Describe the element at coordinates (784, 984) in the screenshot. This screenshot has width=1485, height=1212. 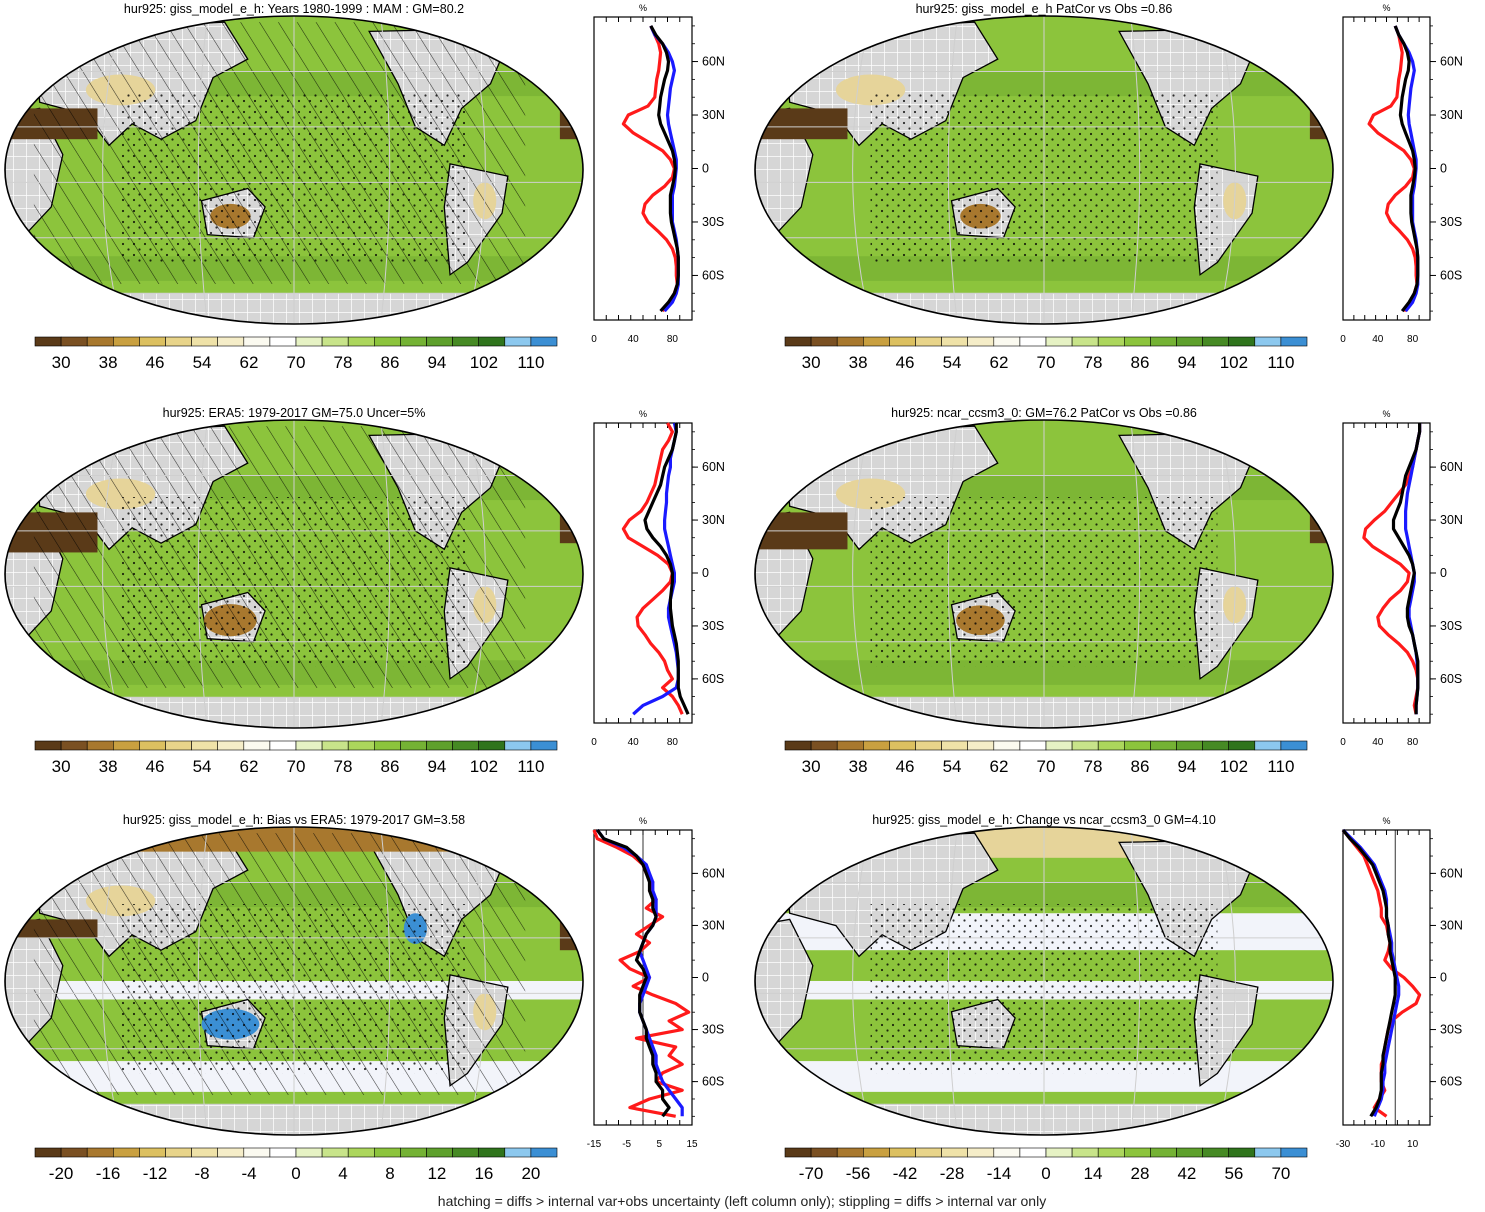
I see `africa-landmass` at that location.